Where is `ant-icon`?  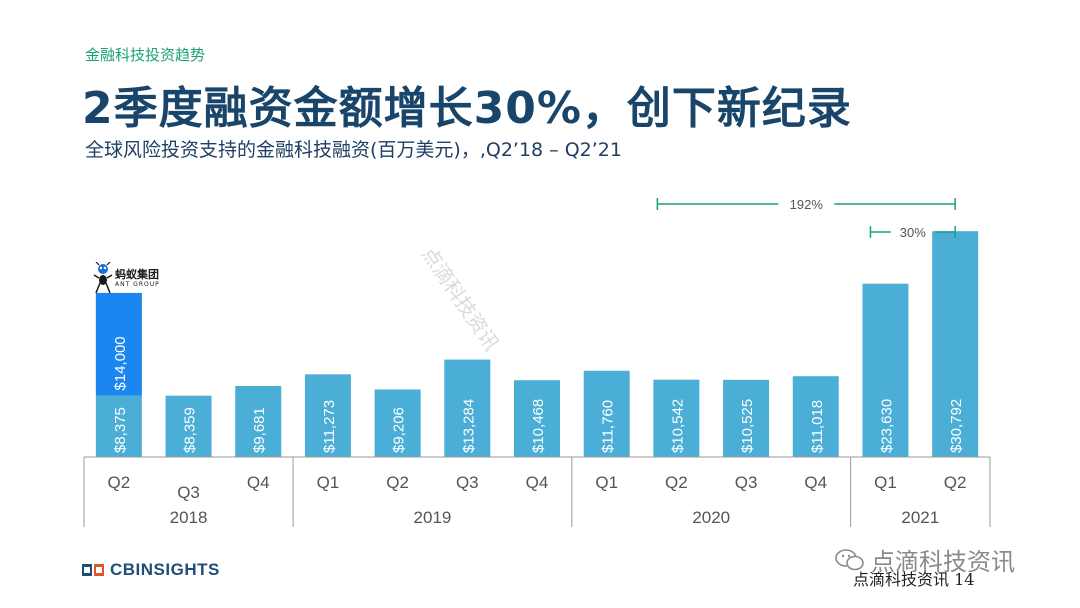 ant-icon is located at coordinates (103, 278).